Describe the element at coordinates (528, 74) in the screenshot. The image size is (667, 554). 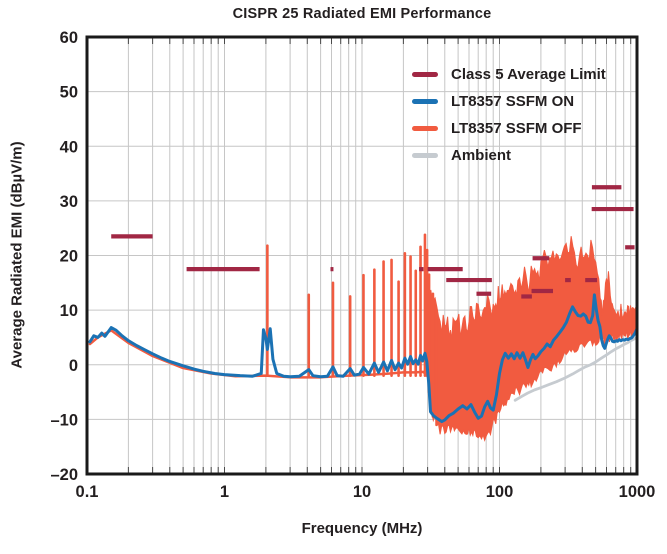
I see `legend-label: Class 5 Average Limit` at that location.